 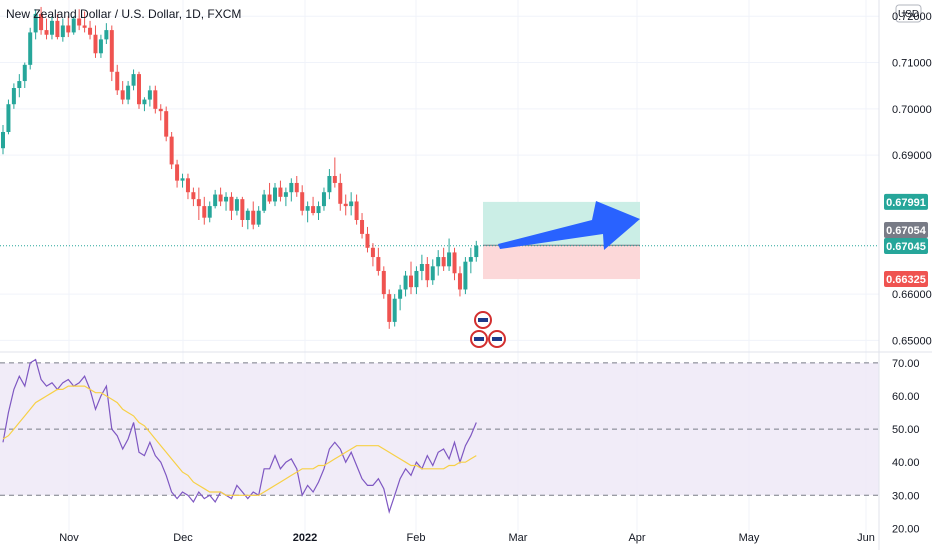 What do you see at coordinates (439, 240) in the screenshot?
I see `long-position-tool` at bounding box center [439, 240].